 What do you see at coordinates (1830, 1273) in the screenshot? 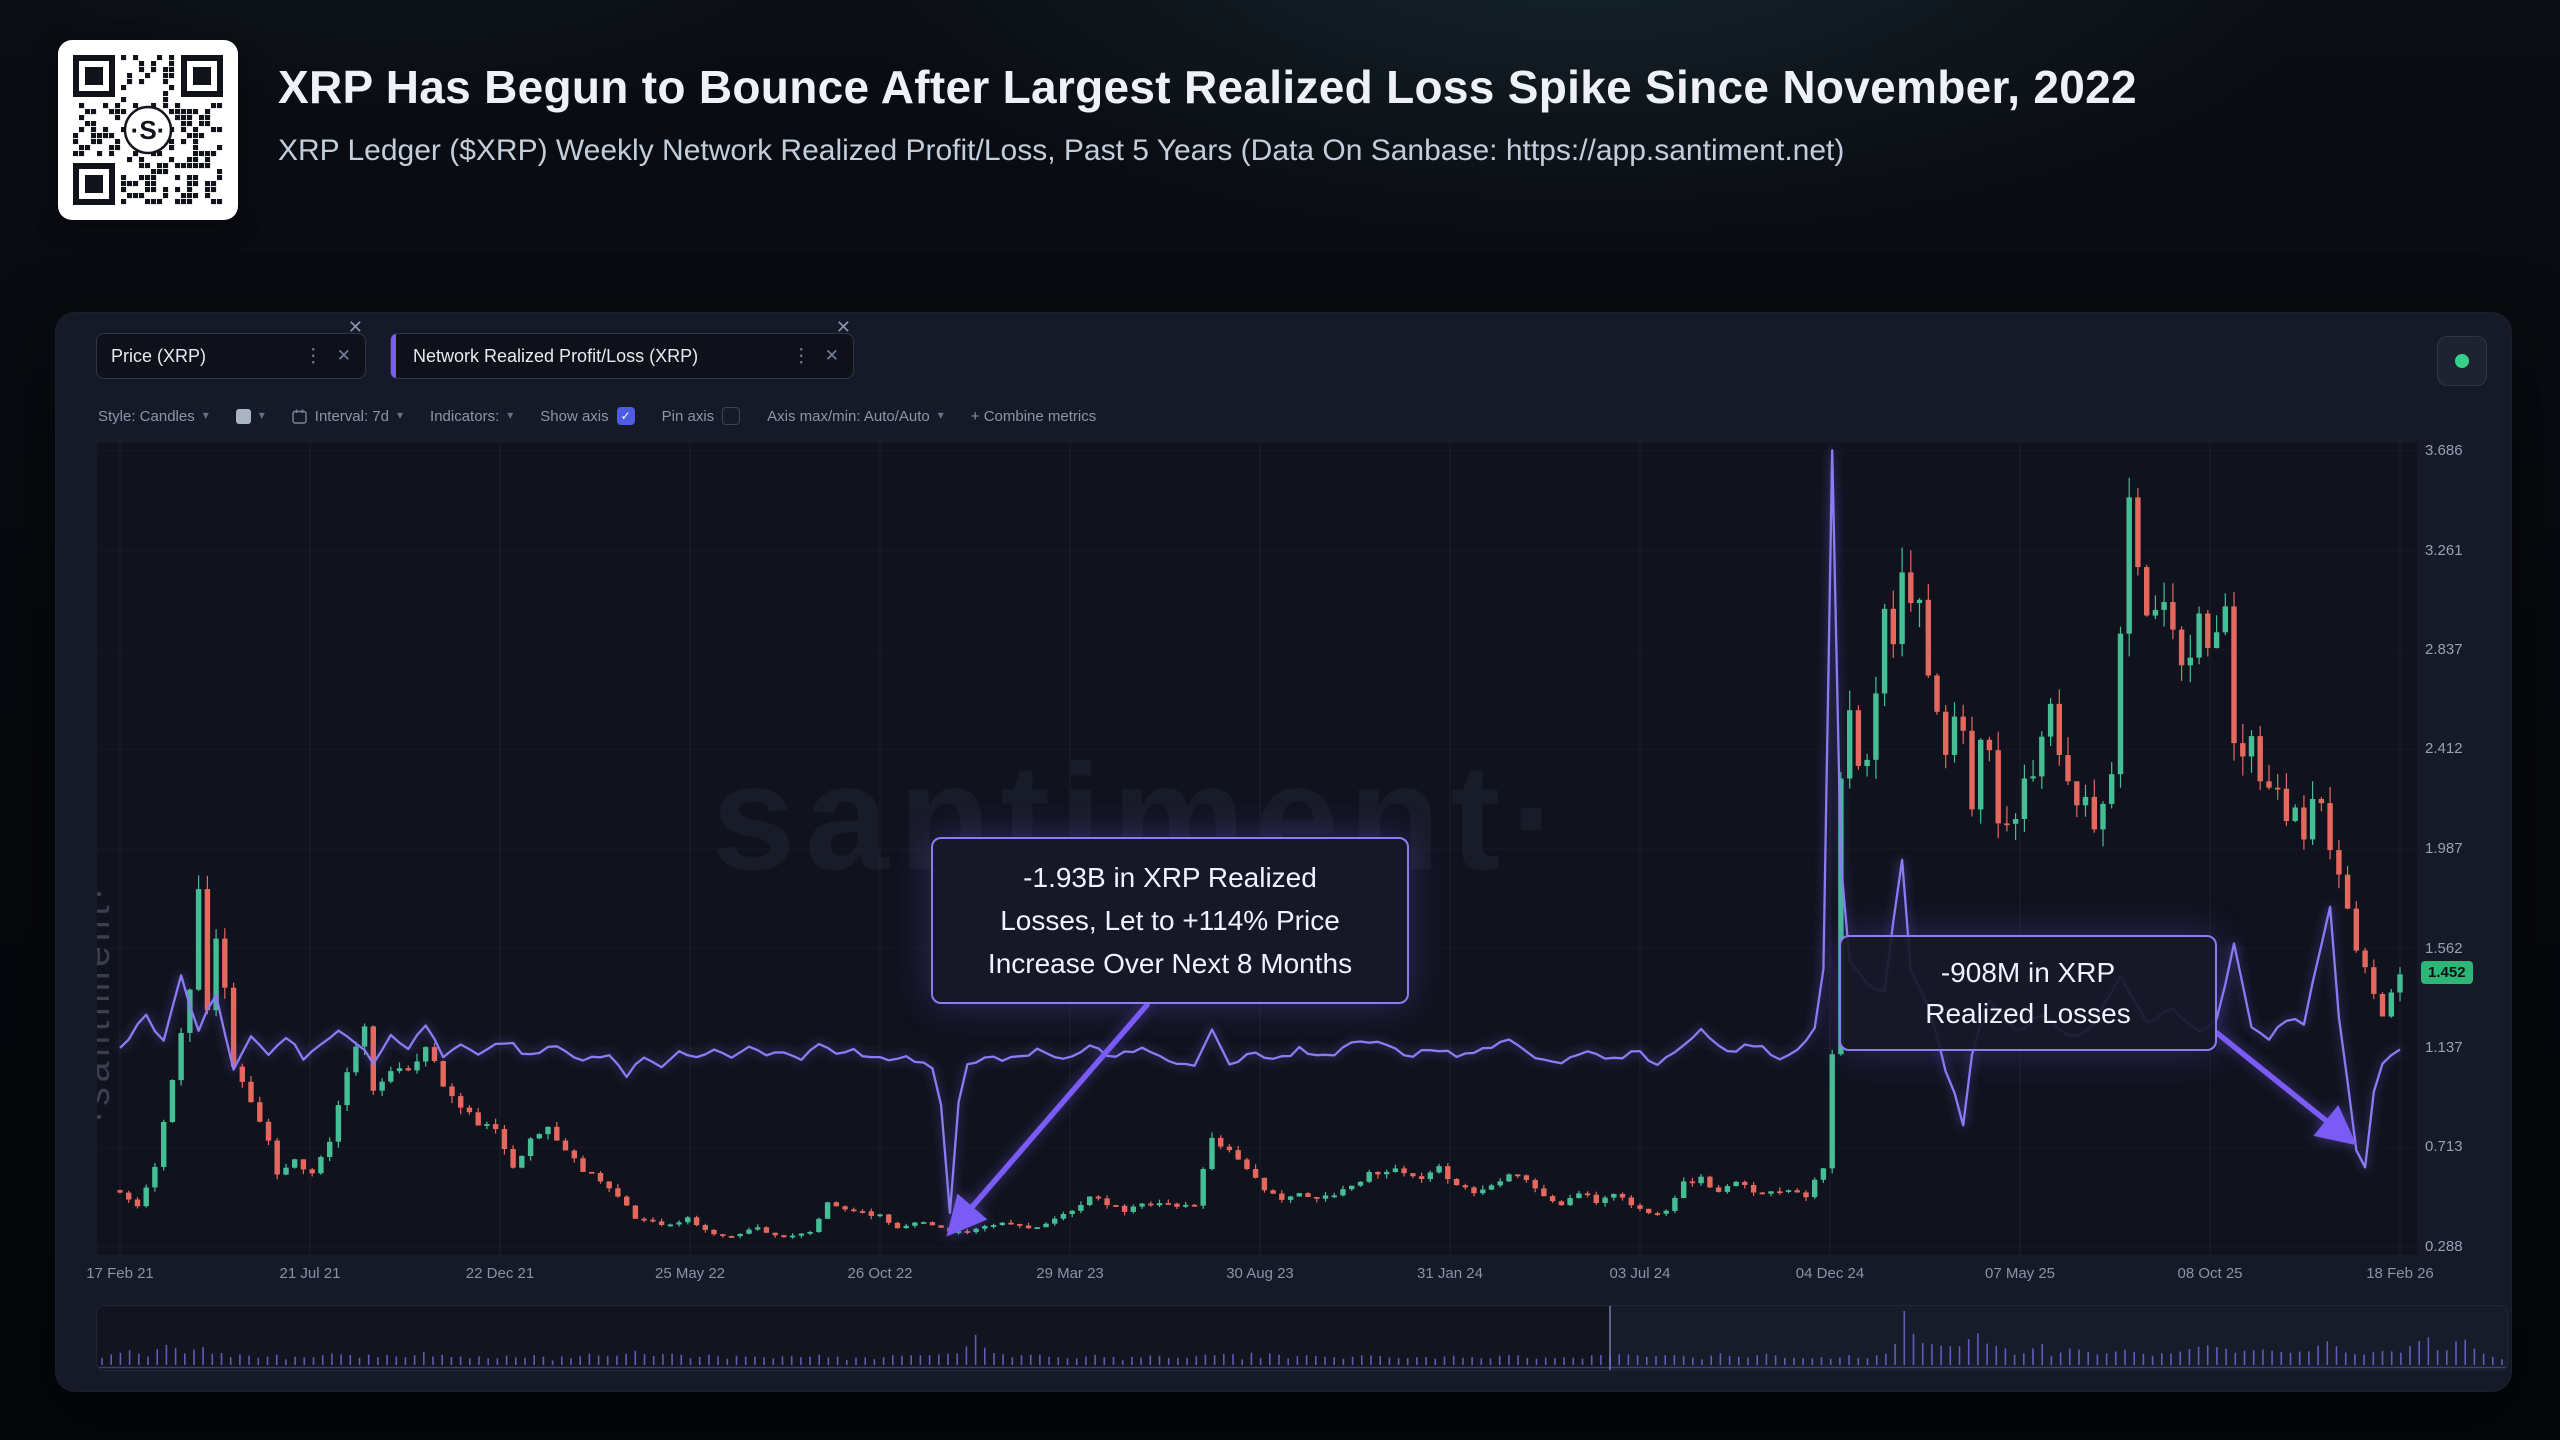
I see `x-axis-label: 04 Dec 24` at bounding box center [1830, 1273].